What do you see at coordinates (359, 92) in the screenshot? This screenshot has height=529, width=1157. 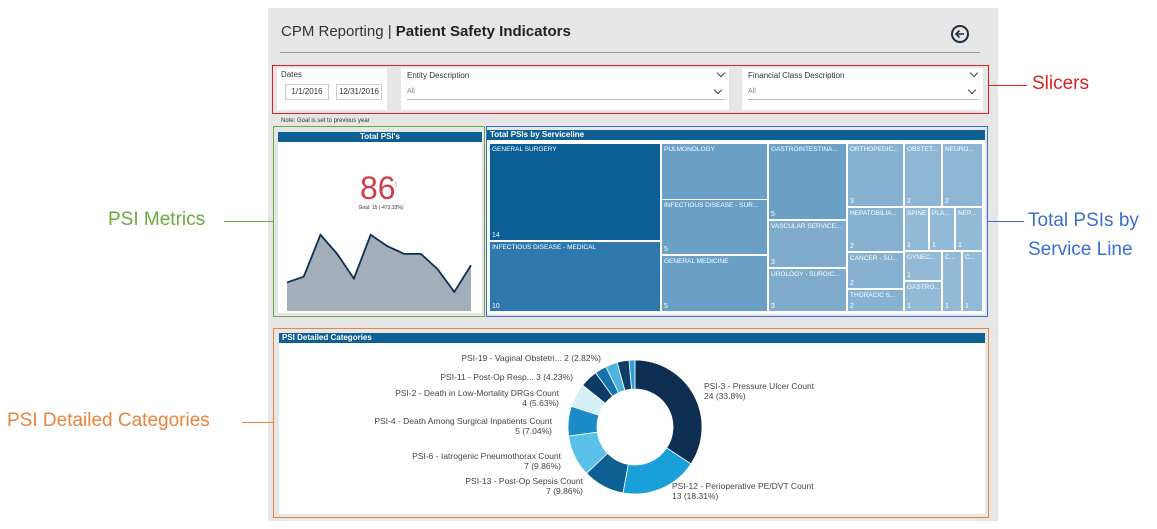 I see `end-date-input: 12/31/2016` at bounding box center [359, 92].